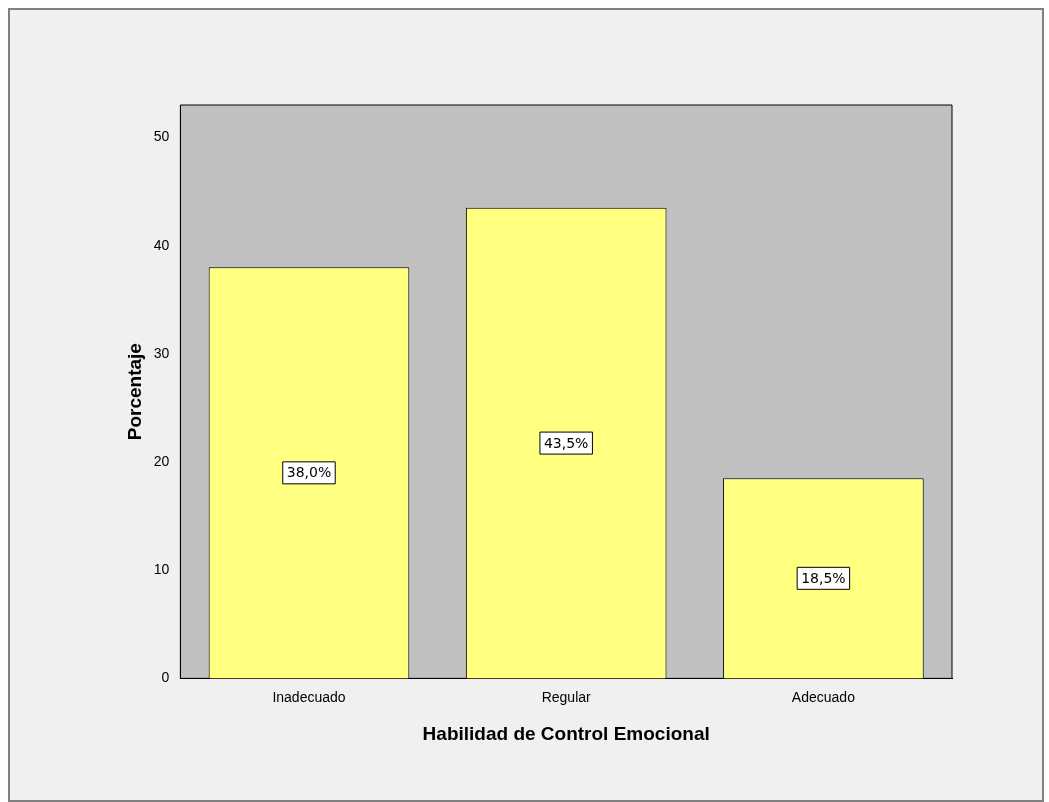 This screenshot has height=802, width=1049. What do you see at coordinates (309, 696) in the screenshot?
I see `x-tick-label: Inadecuado` at bounding box center [309, 696].